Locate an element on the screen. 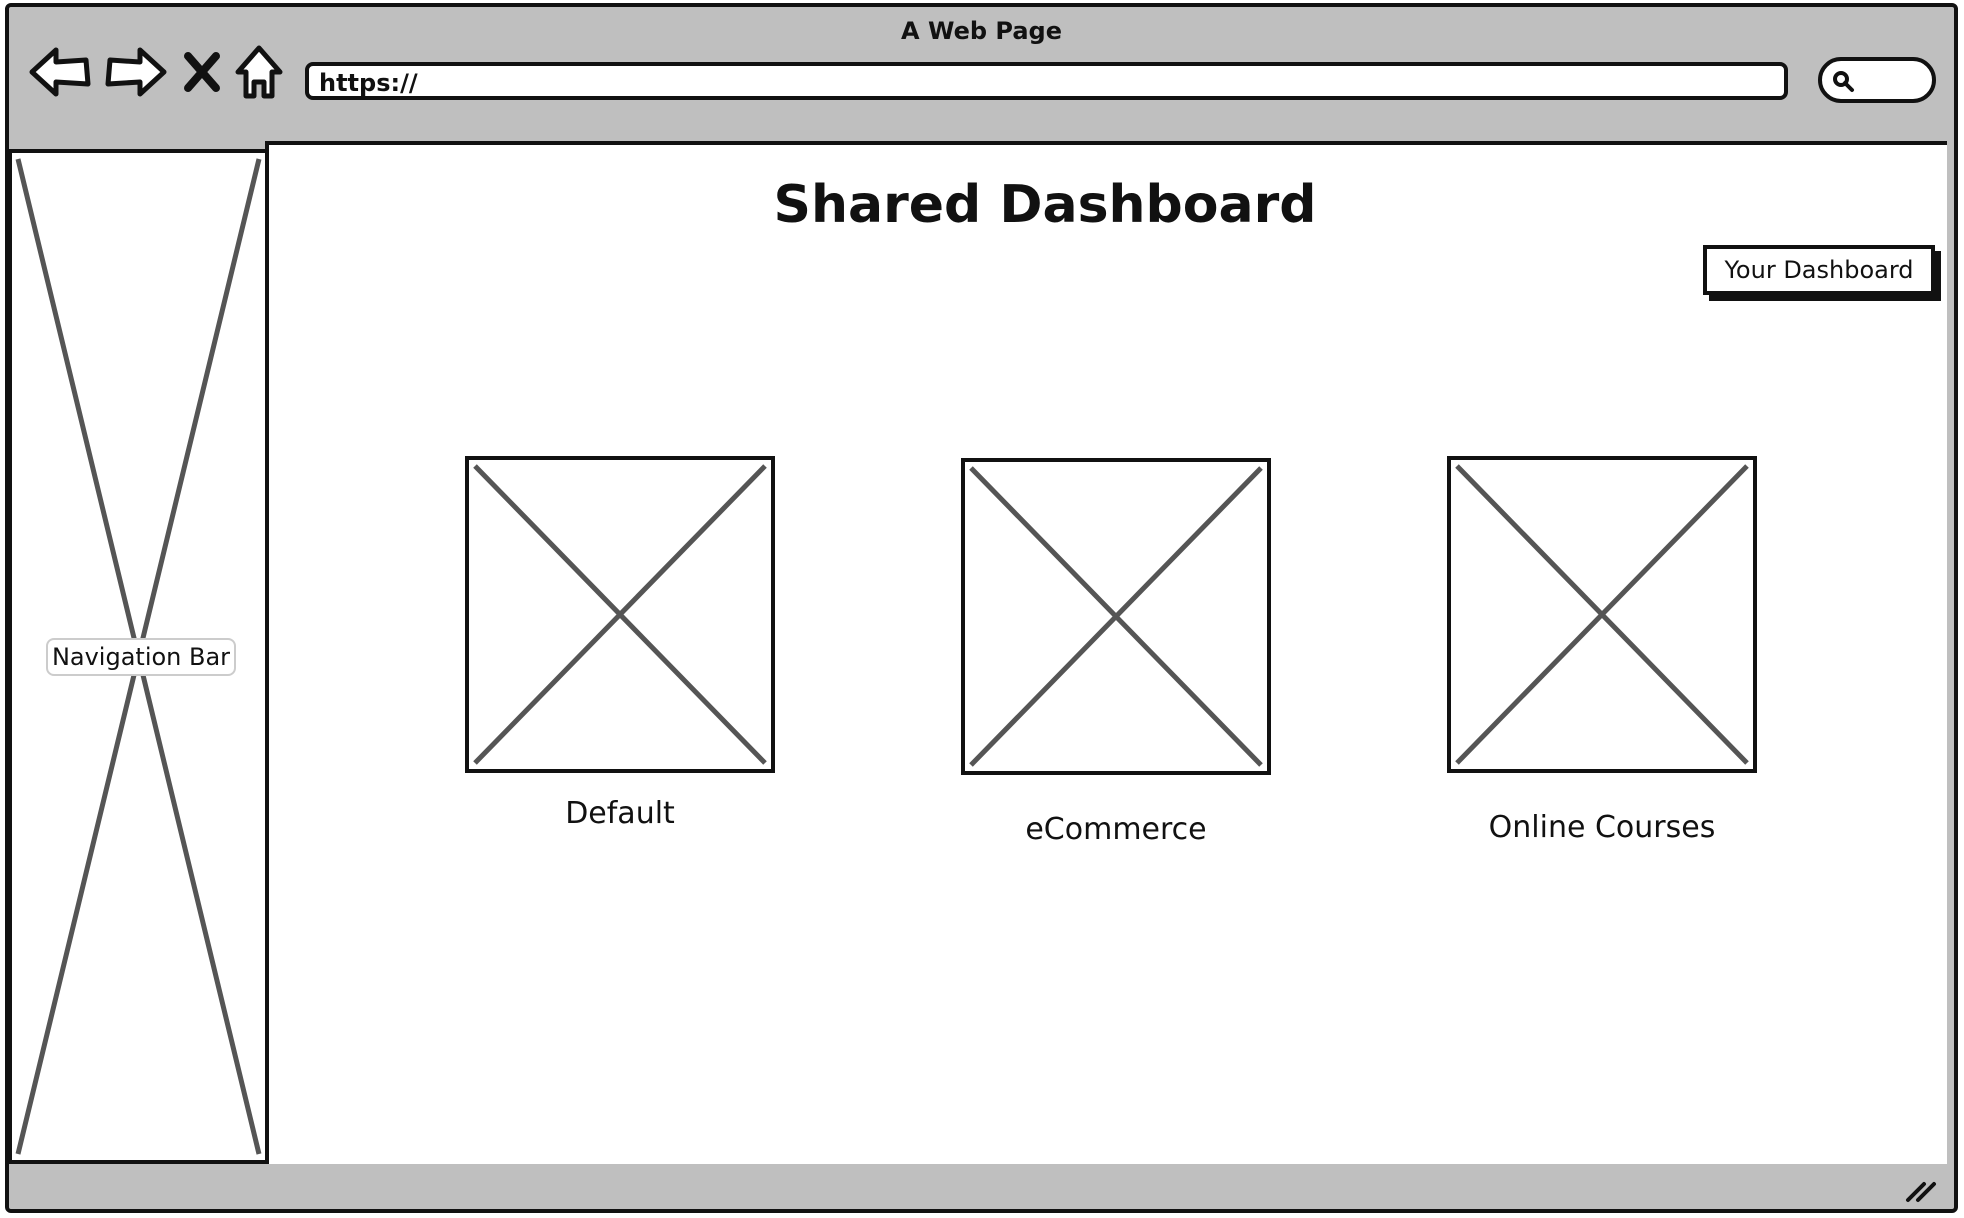  dashboard-card-ecommerce: eCommerce is located at coordinates (1116, 652).